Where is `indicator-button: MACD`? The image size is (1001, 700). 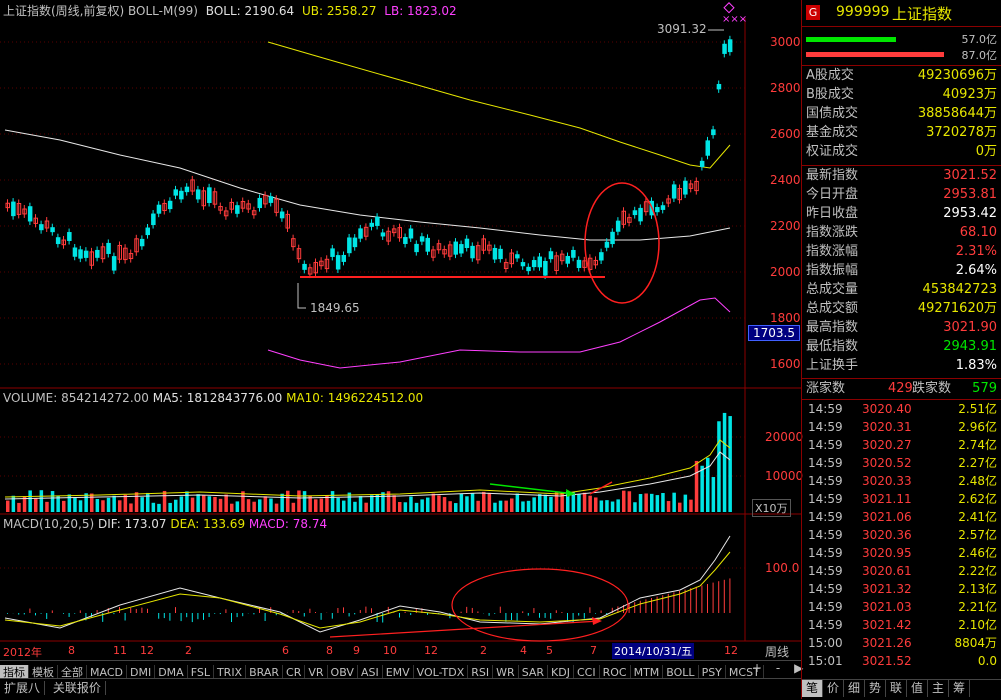 indicator-button: MACD is located at coordinates (107, 671).